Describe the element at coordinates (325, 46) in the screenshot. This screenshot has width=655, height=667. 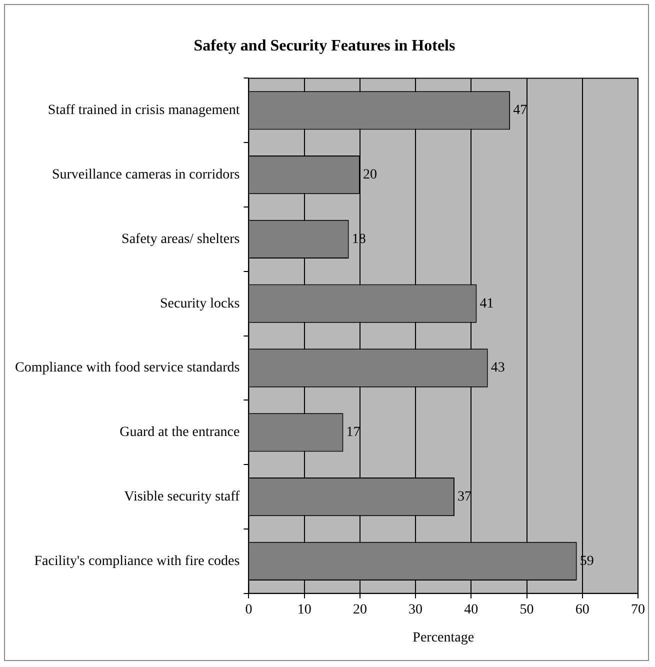
I see `chart-title: Safety and Security Features in Hotels` at that location.